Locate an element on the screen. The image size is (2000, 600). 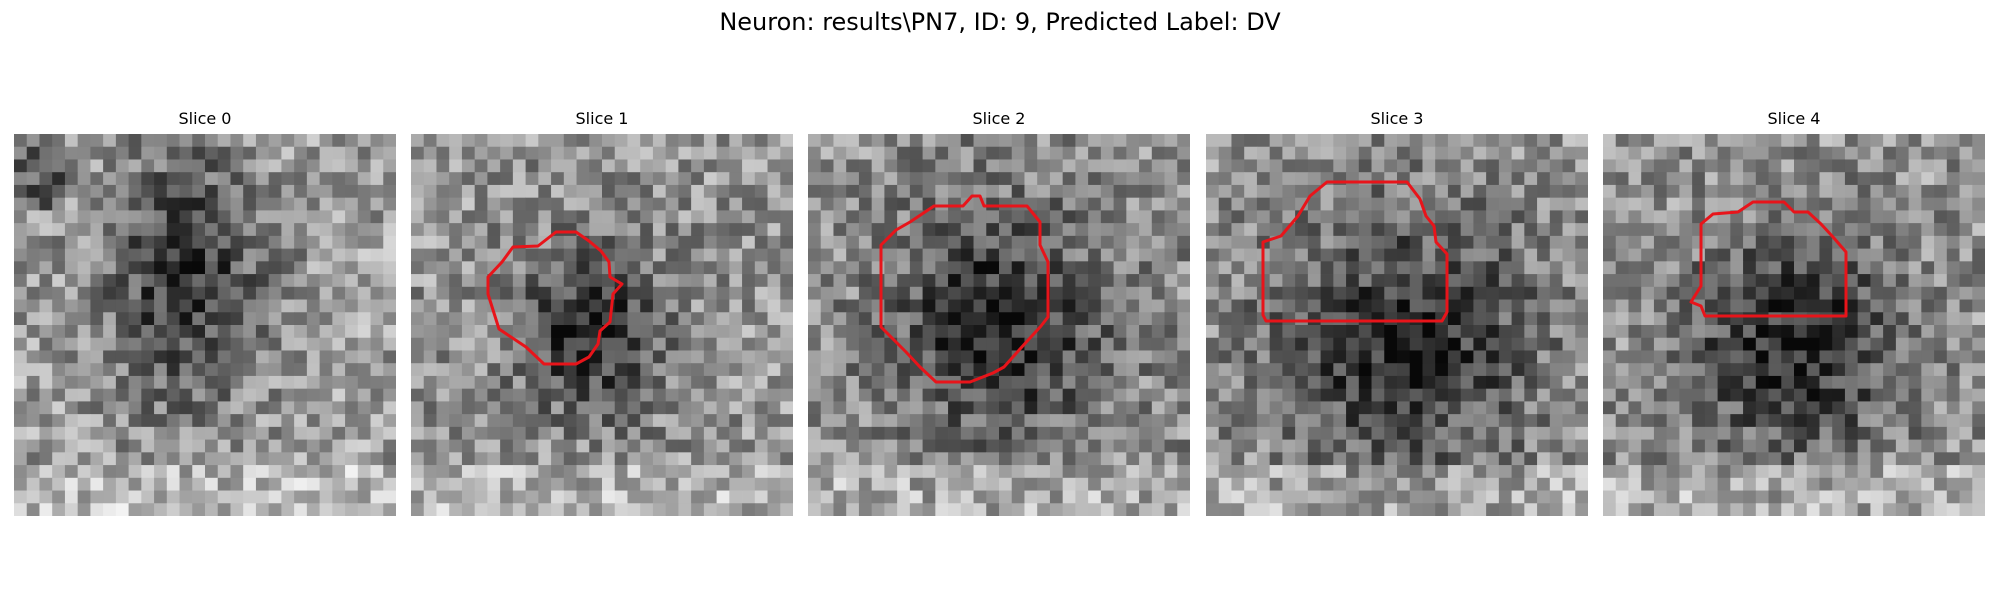
panel-title-slice-1: Slice 1 is located at coordinates (602, 118).